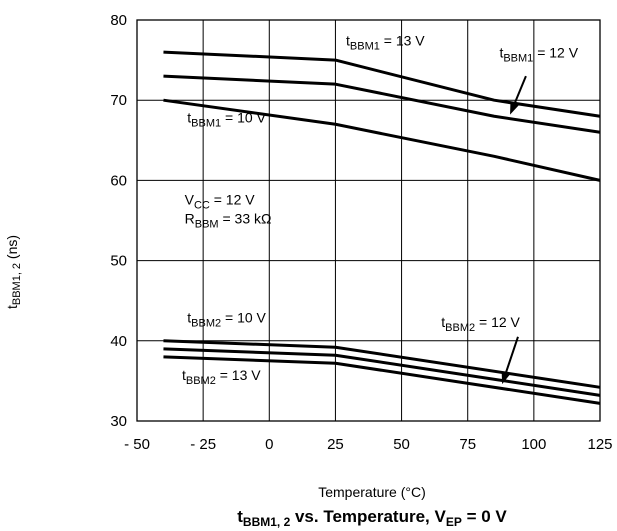 This screenshot has width=617, height=531. I want to click on condition-label: RBBM = 33 kΩ, so click(228, 221).